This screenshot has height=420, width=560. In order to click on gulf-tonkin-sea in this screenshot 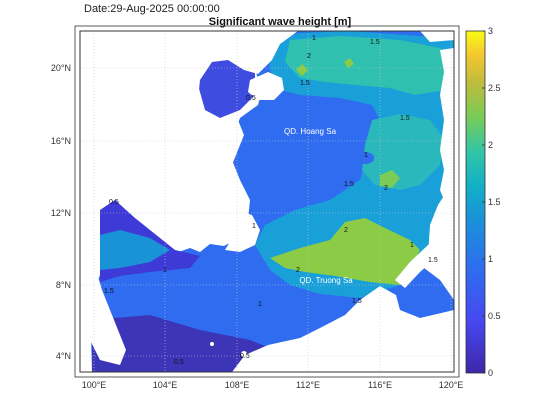, I will do `click(226, 86)`.